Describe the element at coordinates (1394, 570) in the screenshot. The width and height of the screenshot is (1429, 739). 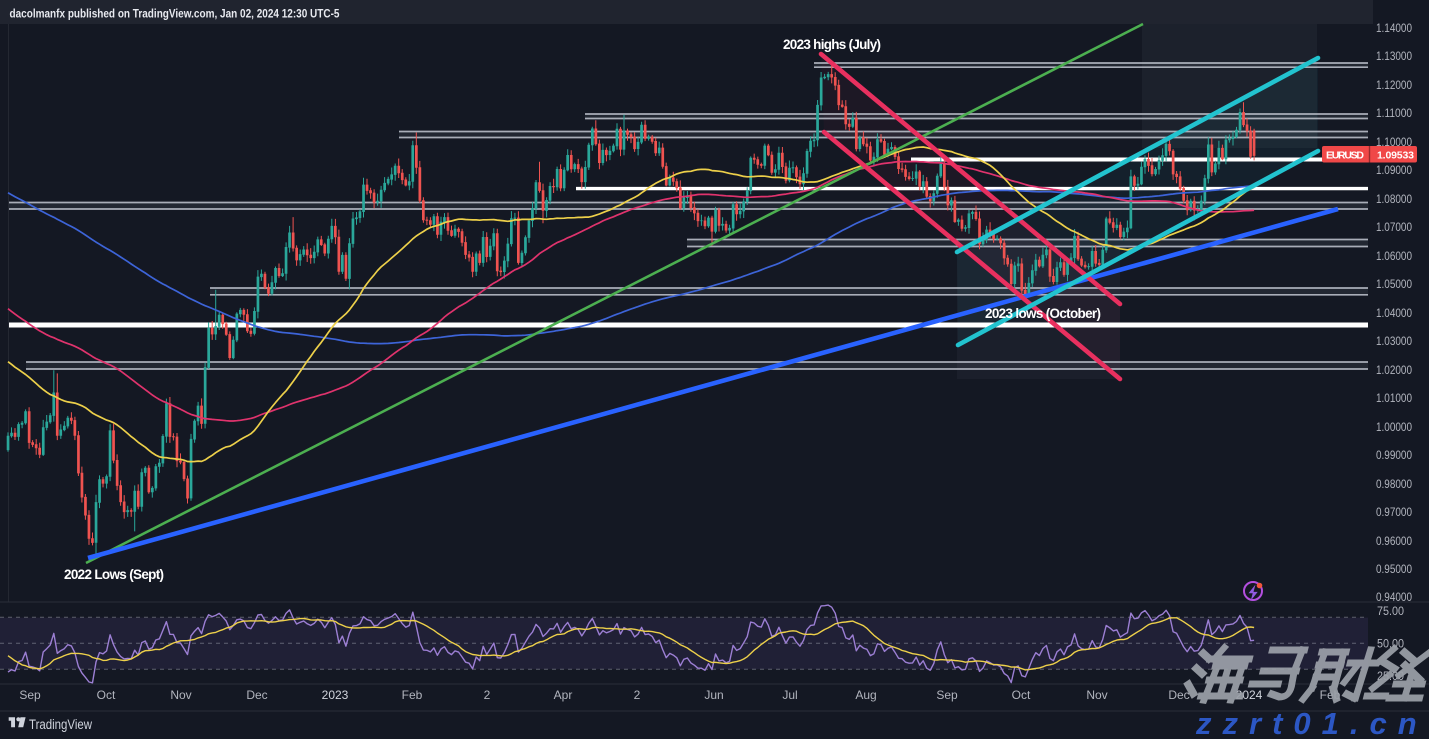
I see `svg-text: 0.95000` at that location.